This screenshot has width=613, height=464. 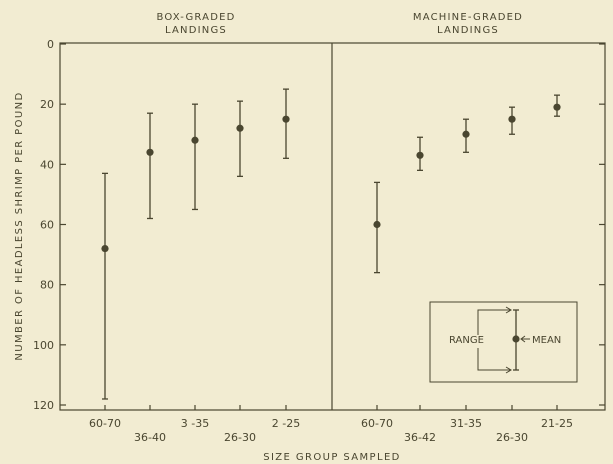 I want to click on panel-2-point-5-mean-dot, so click(x=557, y=107).